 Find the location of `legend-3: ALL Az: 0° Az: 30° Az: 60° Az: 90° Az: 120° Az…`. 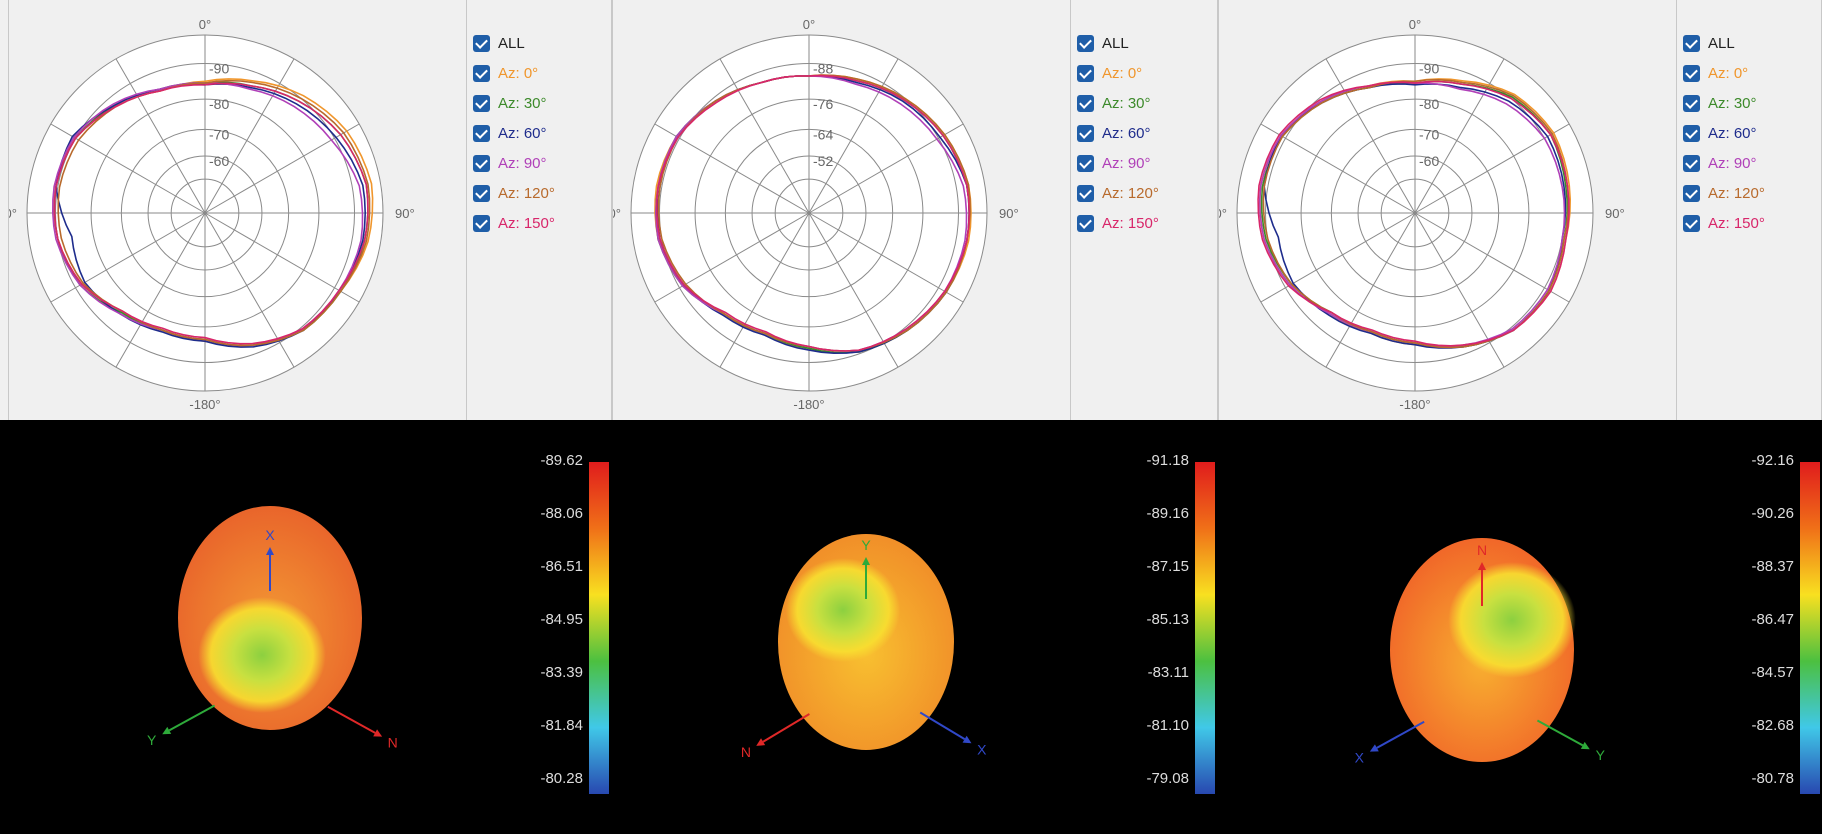

legend-3: ALL Az: 0° Az: 30° Az: 60° Az: 90° Az: 120° Az… is located at coordinates (1724, 133).